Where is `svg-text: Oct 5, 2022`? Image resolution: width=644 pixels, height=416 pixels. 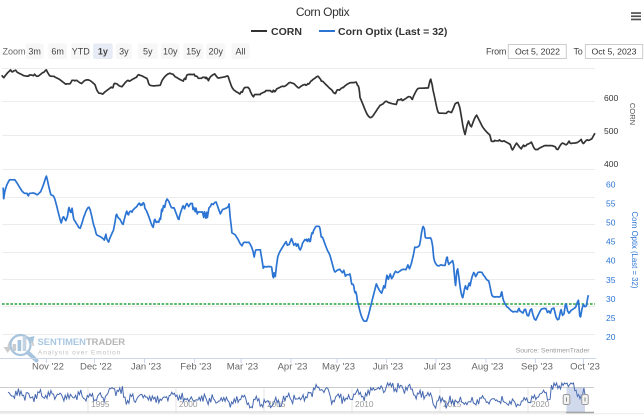 svg-text: Oct 5, 2022 is located at coordinates (537, 52).